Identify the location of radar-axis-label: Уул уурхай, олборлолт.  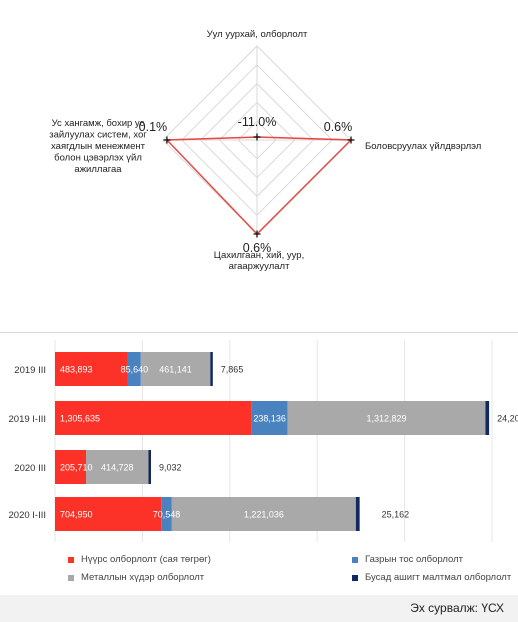
(257, 34).